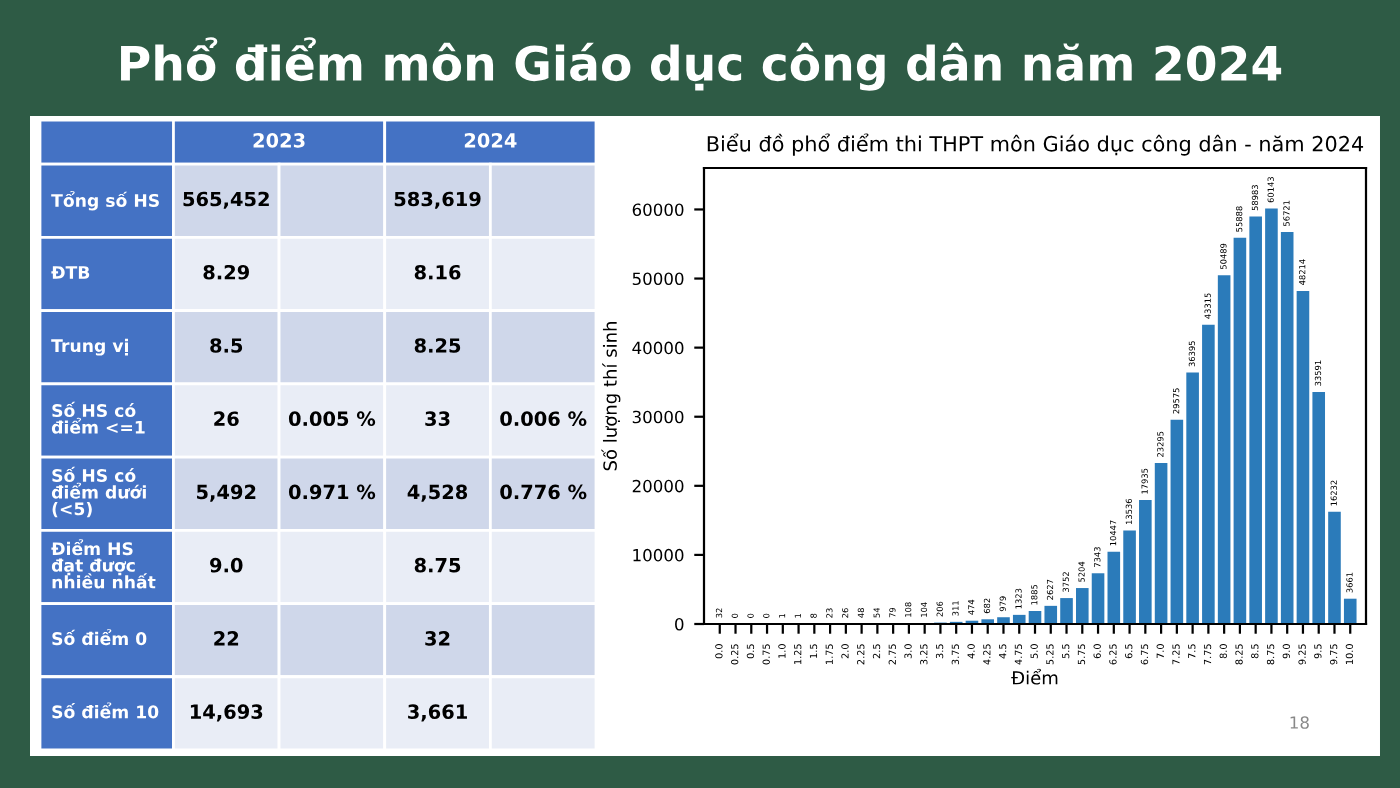 The width and height of the screenshot is (1400, 788). What do you see at coordinates (98, 492) in the screenshot?
I see `category-label: Số HS có điểm dưới (<5)` at bounding box center [98, 492].